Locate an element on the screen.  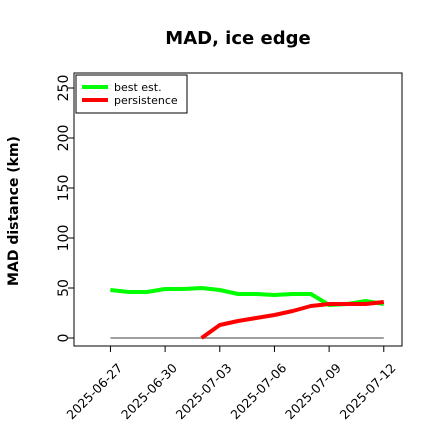
x-tick-label: 2025-07-09 is located at coordinates (313, 391).